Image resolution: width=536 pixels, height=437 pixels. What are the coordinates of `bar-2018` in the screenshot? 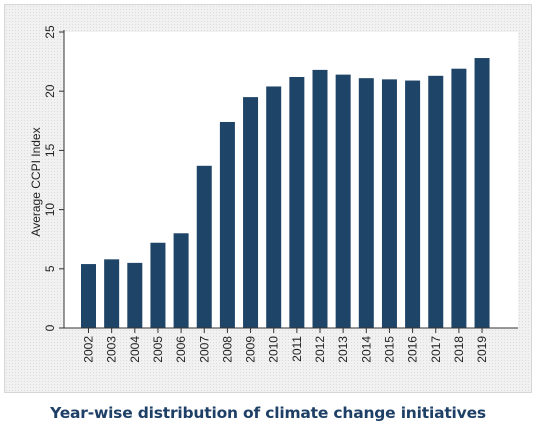 It's located at (459, 198).